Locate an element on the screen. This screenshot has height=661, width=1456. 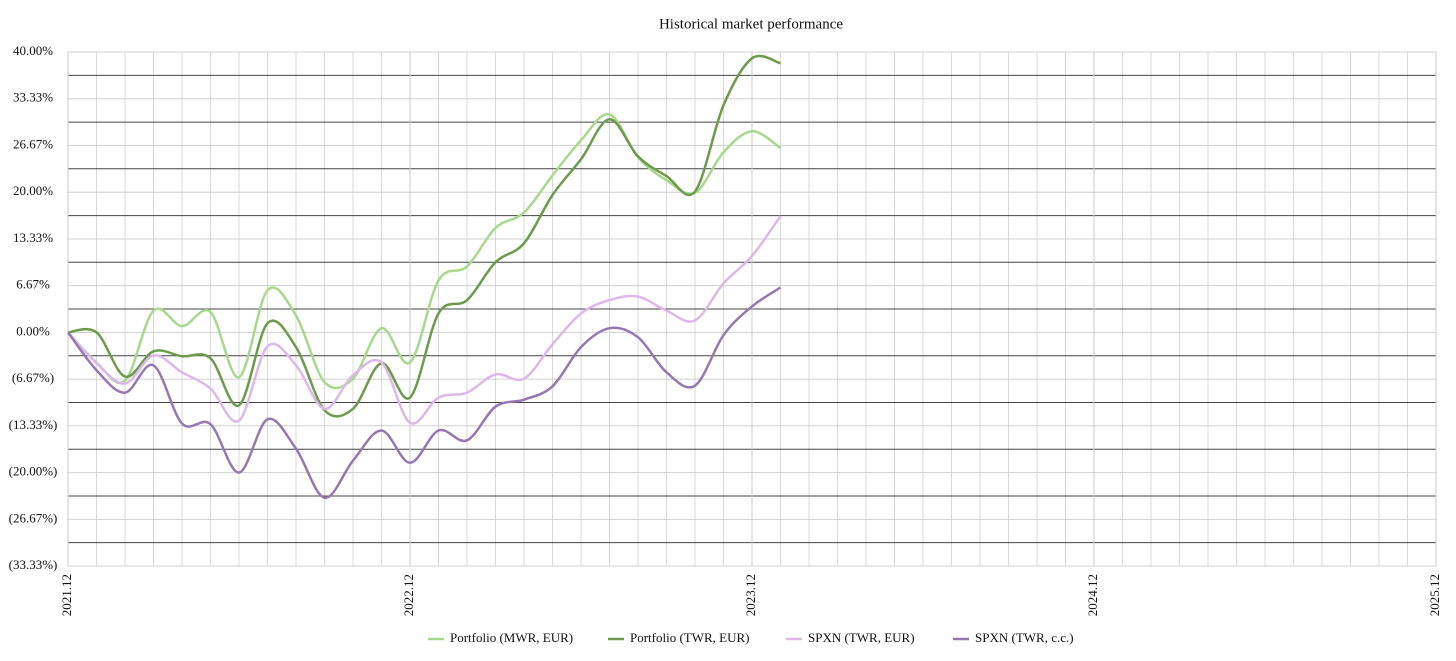
legend-label: Portfolio (MWR, EUR) is located at coordinates (511, 637).